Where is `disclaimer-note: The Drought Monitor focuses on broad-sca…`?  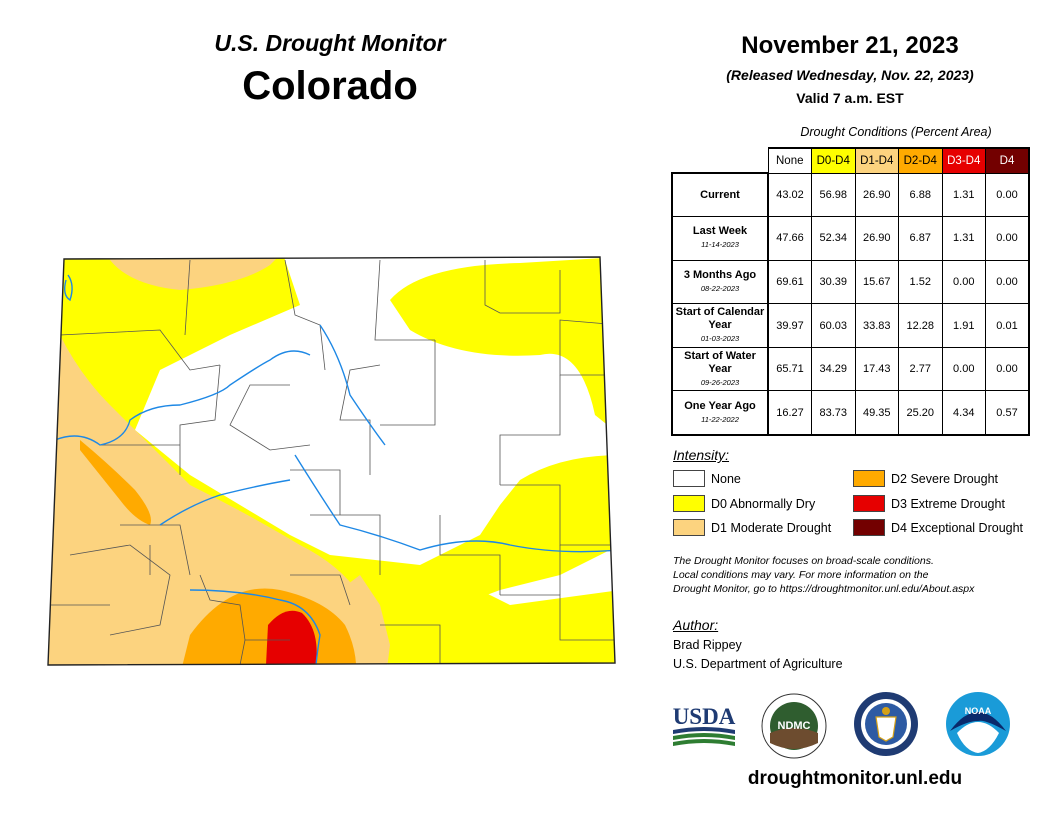
disclaimer-note: The Drought Monitor focuses on broad-sca… is located at coordinates (858, 575).